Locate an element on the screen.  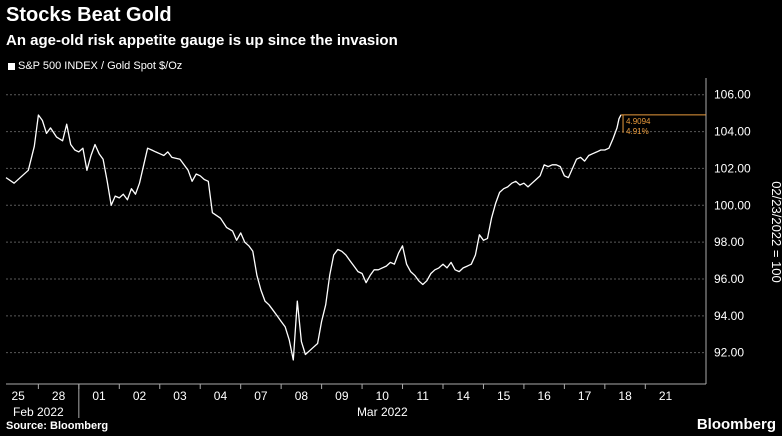
legend: S&P 500 INDEX / Gold Spot $/Oz is located at coordinates (95, 66).